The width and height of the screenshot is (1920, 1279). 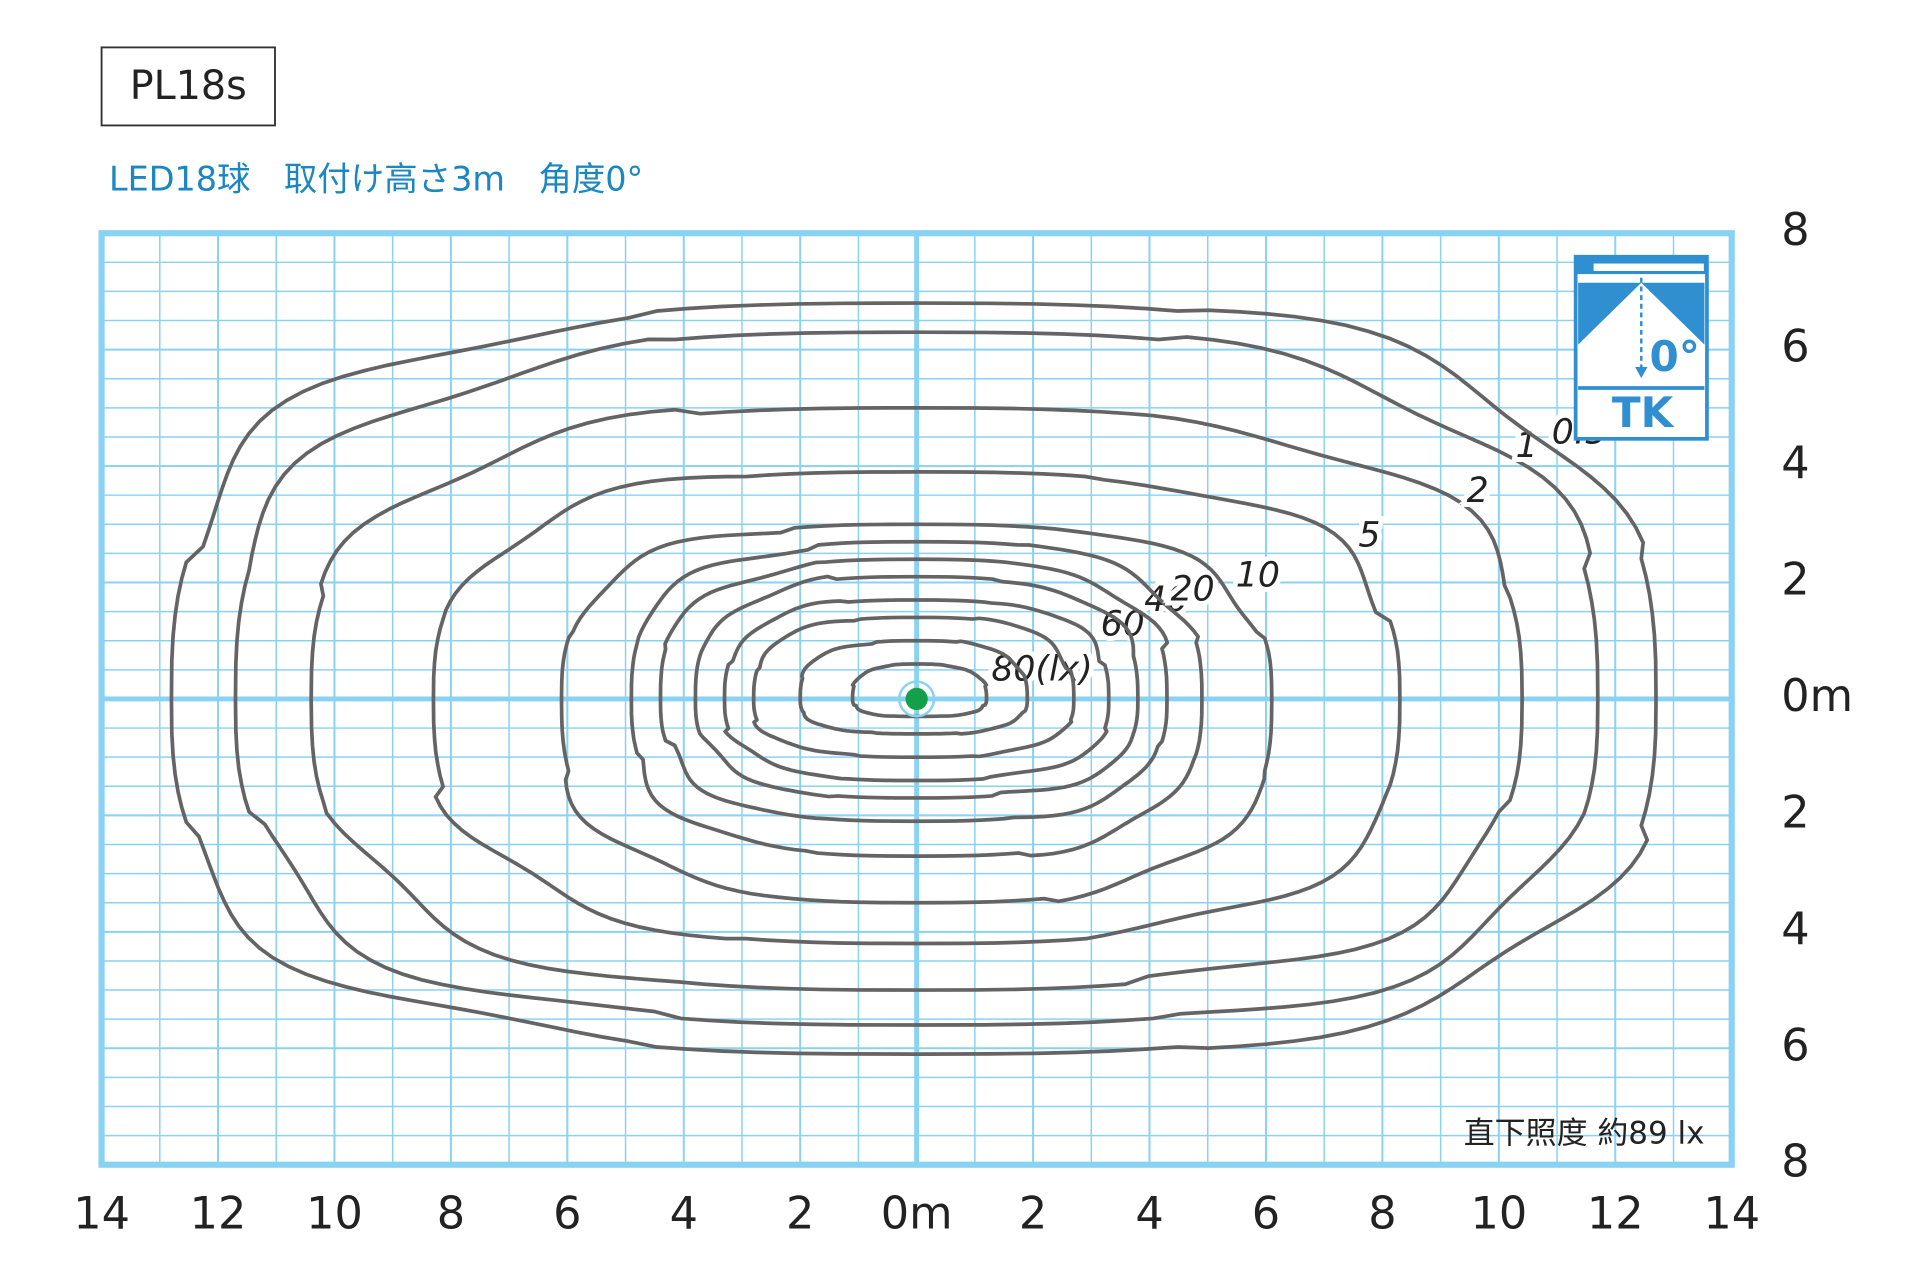 I want to click on badge: 0° TK, so click(x=1641, y=347).